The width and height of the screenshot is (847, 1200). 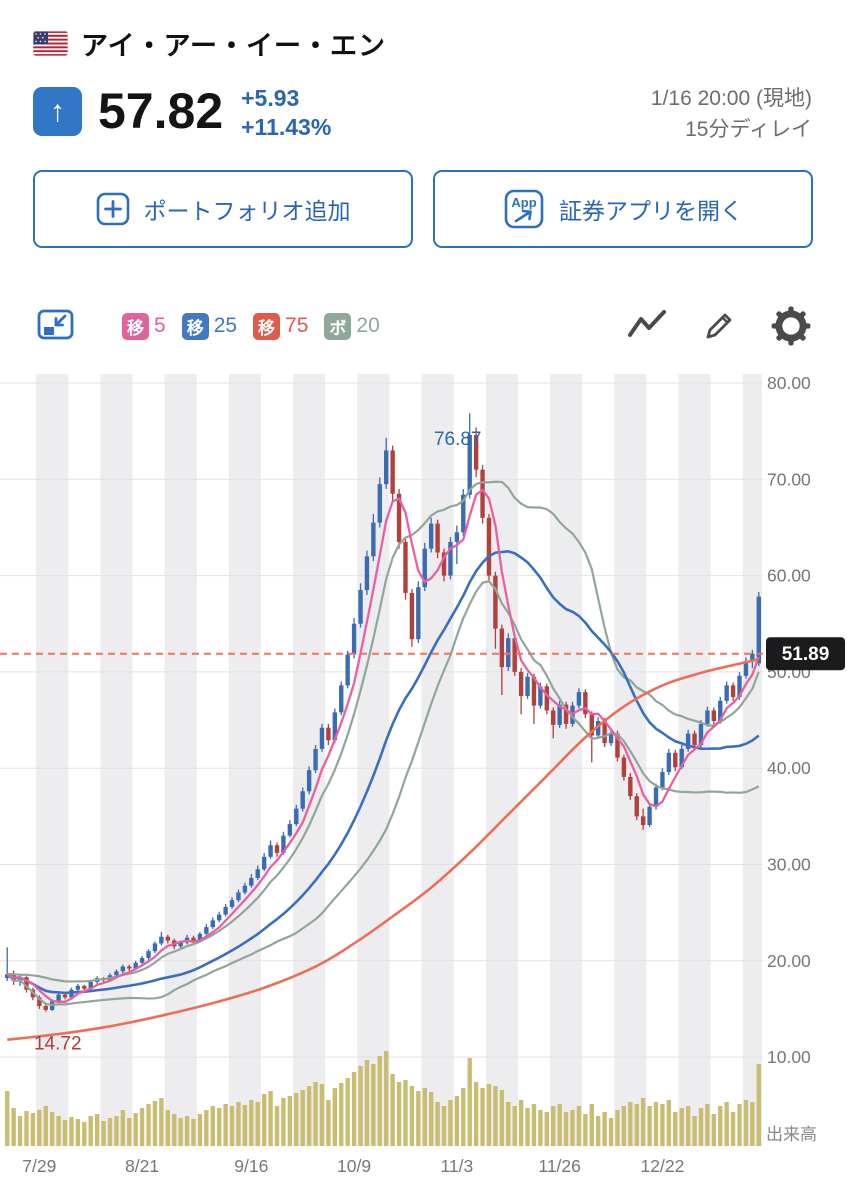 I want to click on price-tag-label: 51.89, so click(x=806, y=654).